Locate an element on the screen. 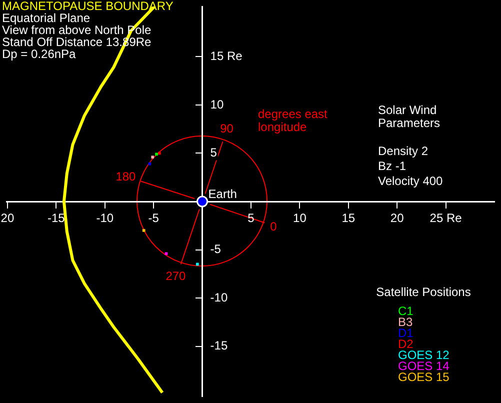 The width and height of the screenshot is (501, 403). annotation: degrees east longitude is located at coordinates (293, 120).